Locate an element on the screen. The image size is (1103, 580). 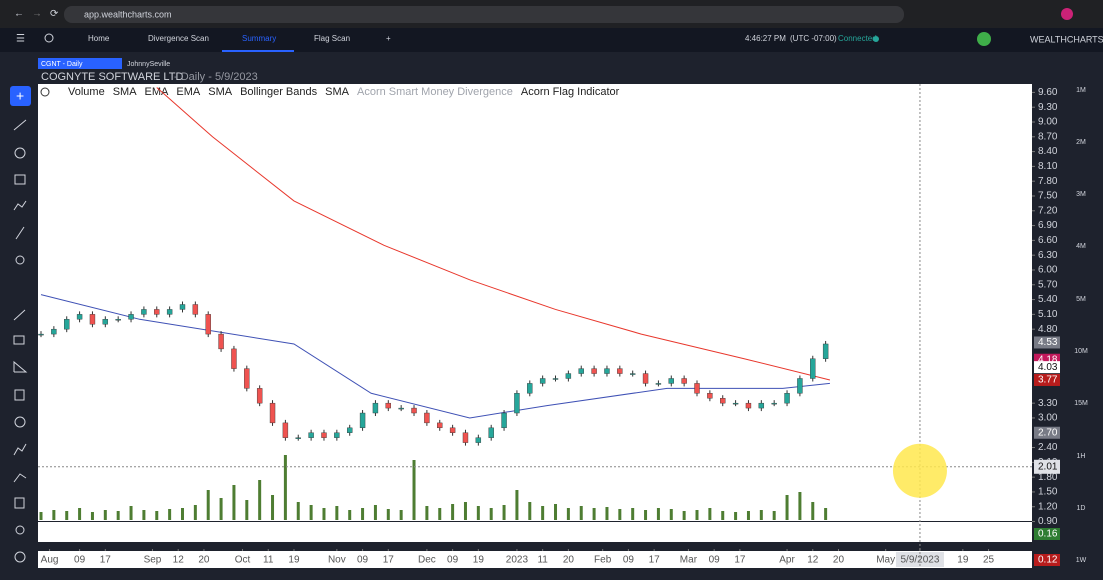
connection-status: Connected is located at coordinates (857, 38).